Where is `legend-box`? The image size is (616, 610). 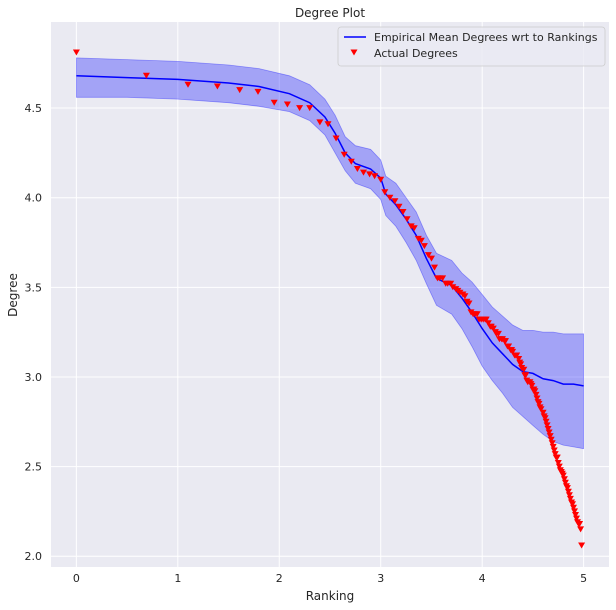 legend-box is located at coordinates (471, 46).